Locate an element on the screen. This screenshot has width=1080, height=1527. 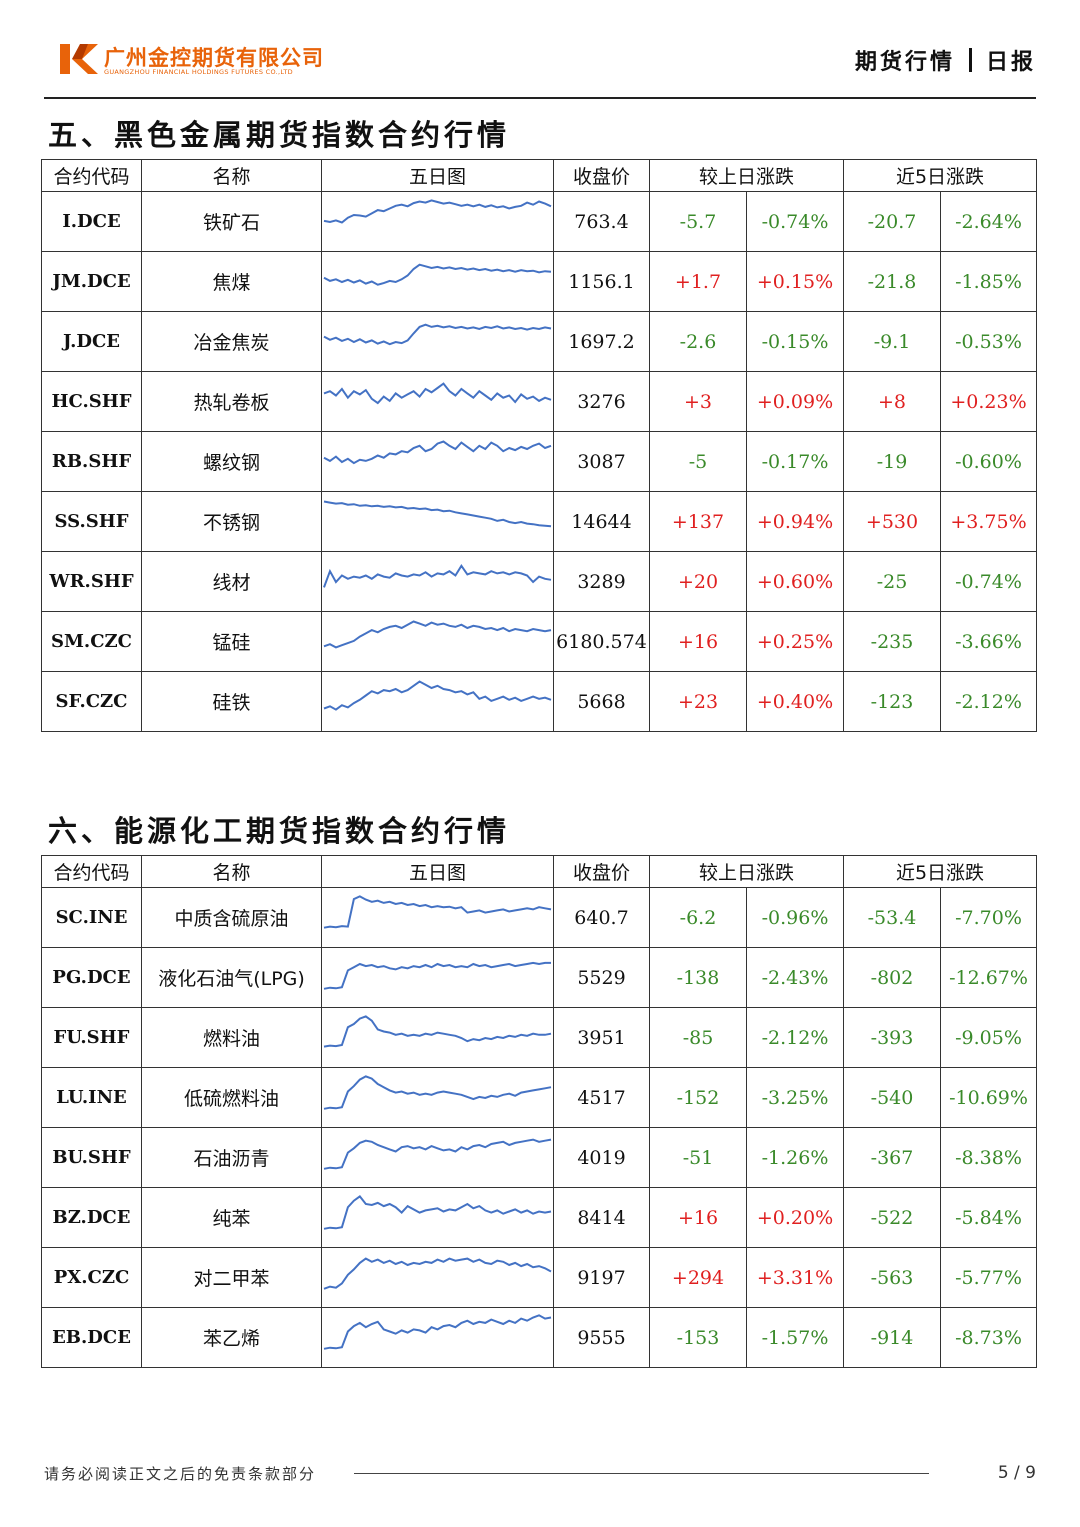
five-day-change: -522 is located at coordinates (892, 1217).